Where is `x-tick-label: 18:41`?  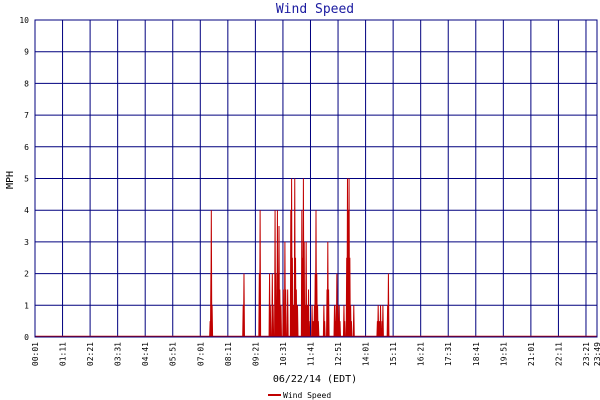 x-tick-label: 18:41 is located at coordinates (476, 354).